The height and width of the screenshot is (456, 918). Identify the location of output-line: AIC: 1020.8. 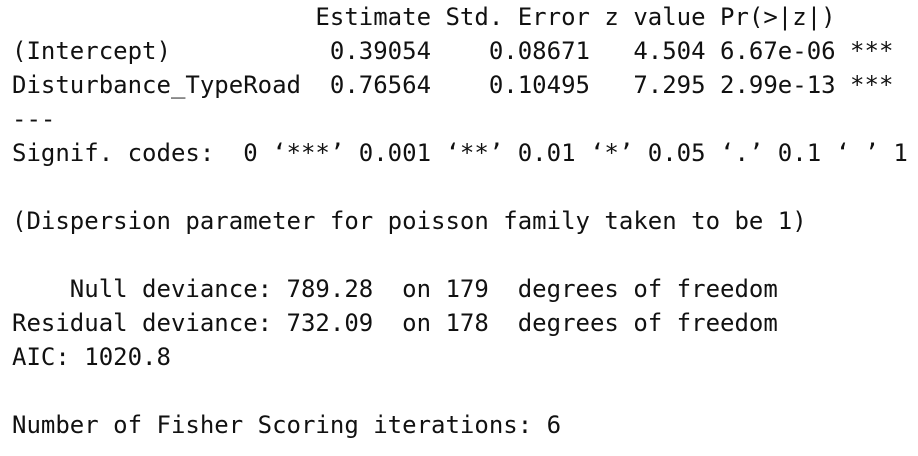
(91, 357).